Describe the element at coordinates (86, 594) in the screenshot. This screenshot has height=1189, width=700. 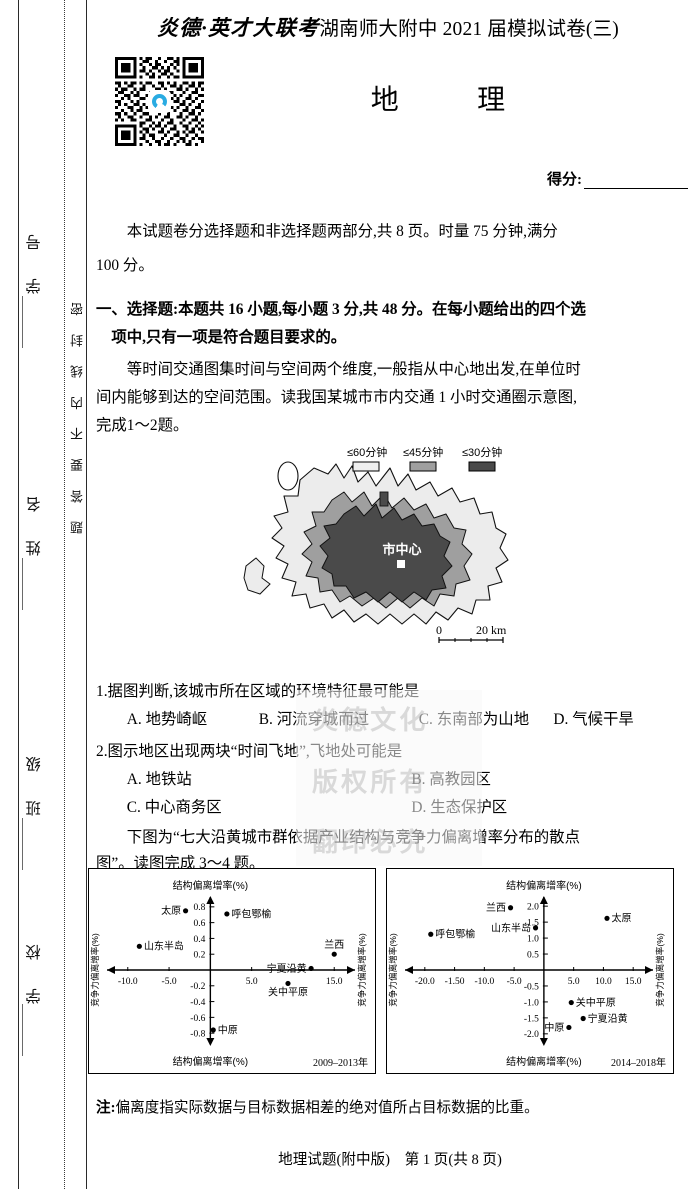
I see `sidebar-rule-inner` at that location.